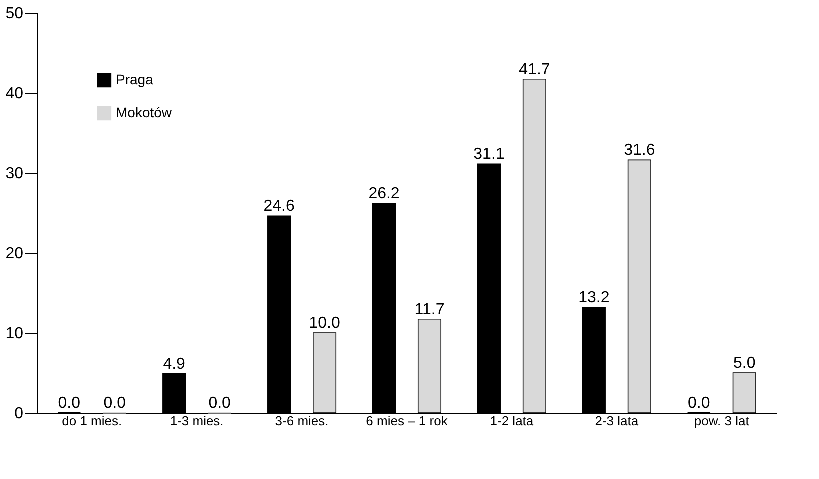 Image resolution: width=819 pixels, height=479 pixels. What do you see at coordinates (15, 174) in the screenshot?
I see `y-tick-label: 30` at bounding box center [15, 174].